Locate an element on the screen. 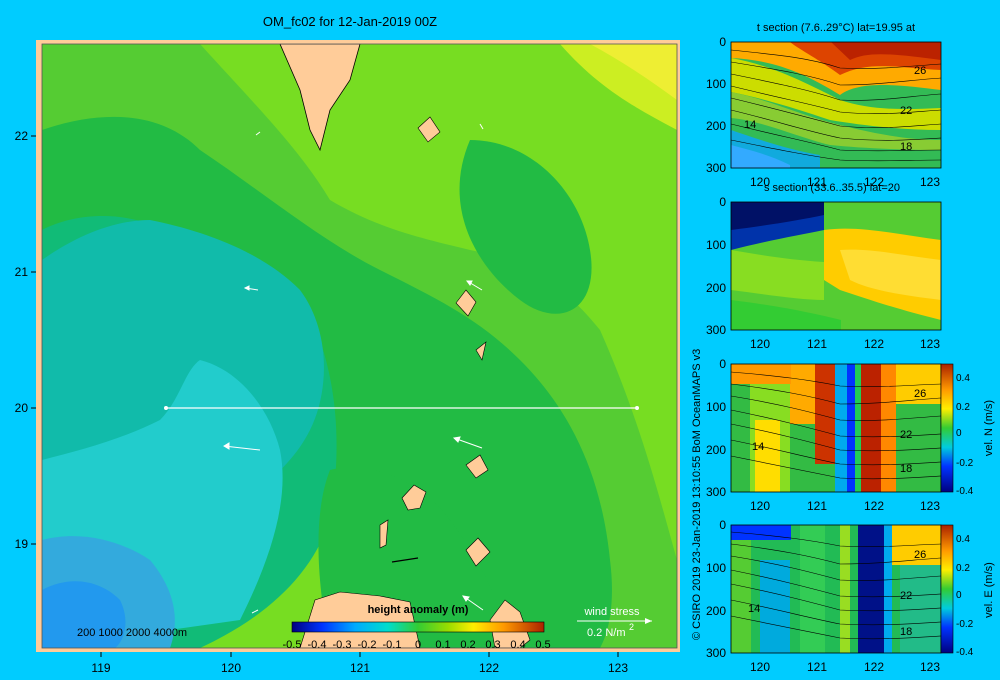 The width and height of the screenshot is (1000, 680). vel-e-colorbar-label: vel. E (m/s) is located at coordinates (989, 590).